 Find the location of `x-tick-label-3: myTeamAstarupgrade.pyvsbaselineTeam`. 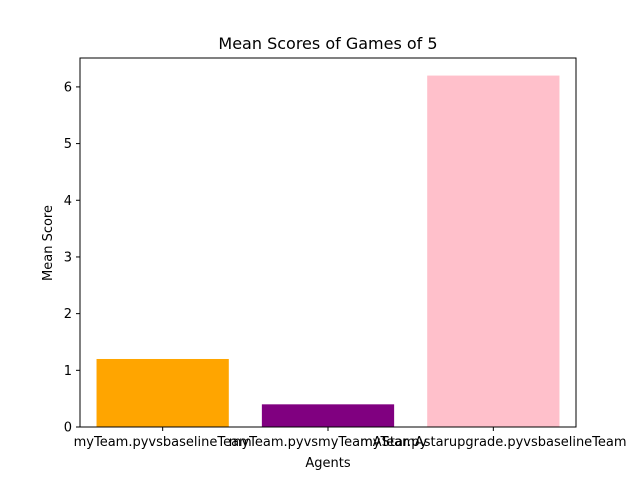

x-tick-label-3: myTeamAstarupgrade.pyvsbaselineTeam is located at coordinates (493, 442).